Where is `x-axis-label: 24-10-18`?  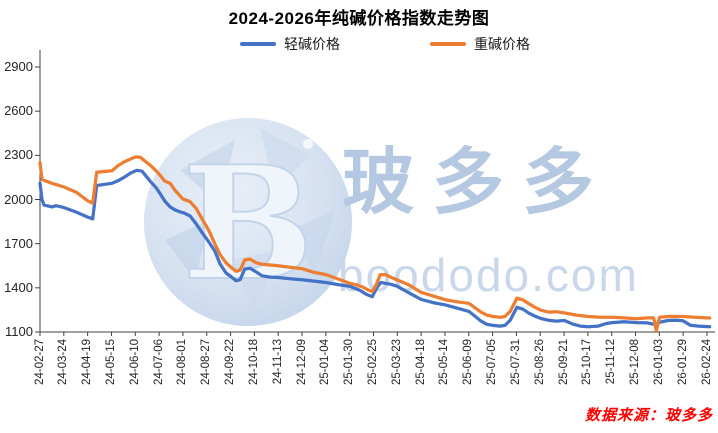 x-axis-label: 24-10-18 is located at coordinates (253, 362).